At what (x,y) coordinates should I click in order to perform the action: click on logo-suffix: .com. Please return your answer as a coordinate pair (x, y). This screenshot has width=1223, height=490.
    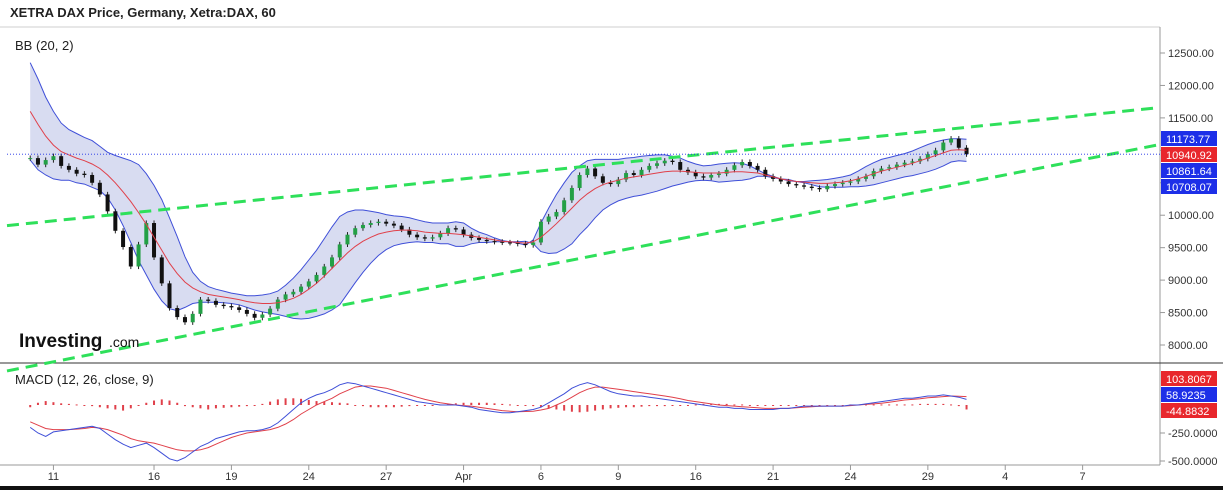
    Looking at the image, I should click on (124, 342).